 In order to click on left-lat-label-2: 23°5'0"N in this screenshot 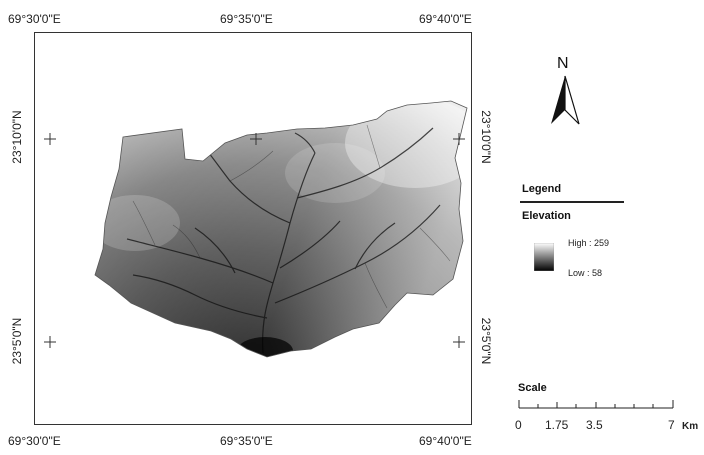, I will do `click(17, 341)`.